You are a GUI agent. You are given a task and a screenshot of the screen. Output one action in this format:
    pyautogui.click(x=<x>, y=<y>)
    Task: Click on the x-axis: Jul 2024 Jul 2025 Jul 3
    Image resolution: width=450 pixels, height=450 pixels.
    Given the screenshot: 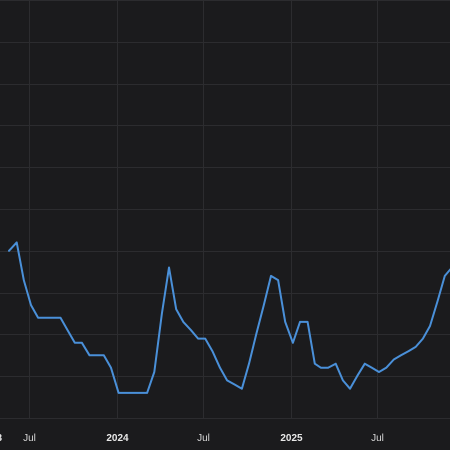 What is the action you would take?
    pyautogui.click(x=192, y=438)
    